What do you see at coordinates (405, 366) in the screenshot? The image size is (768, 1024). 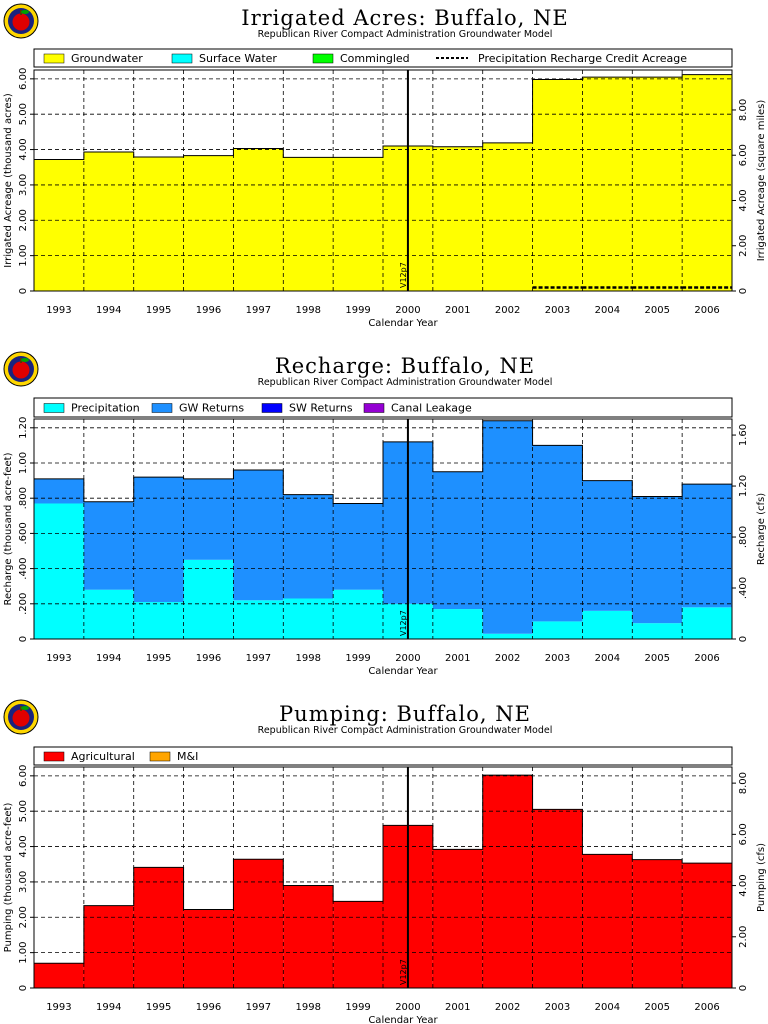 I see `chart-title: Recharge: Buffalo, NE` at bounding box center [405, 366].